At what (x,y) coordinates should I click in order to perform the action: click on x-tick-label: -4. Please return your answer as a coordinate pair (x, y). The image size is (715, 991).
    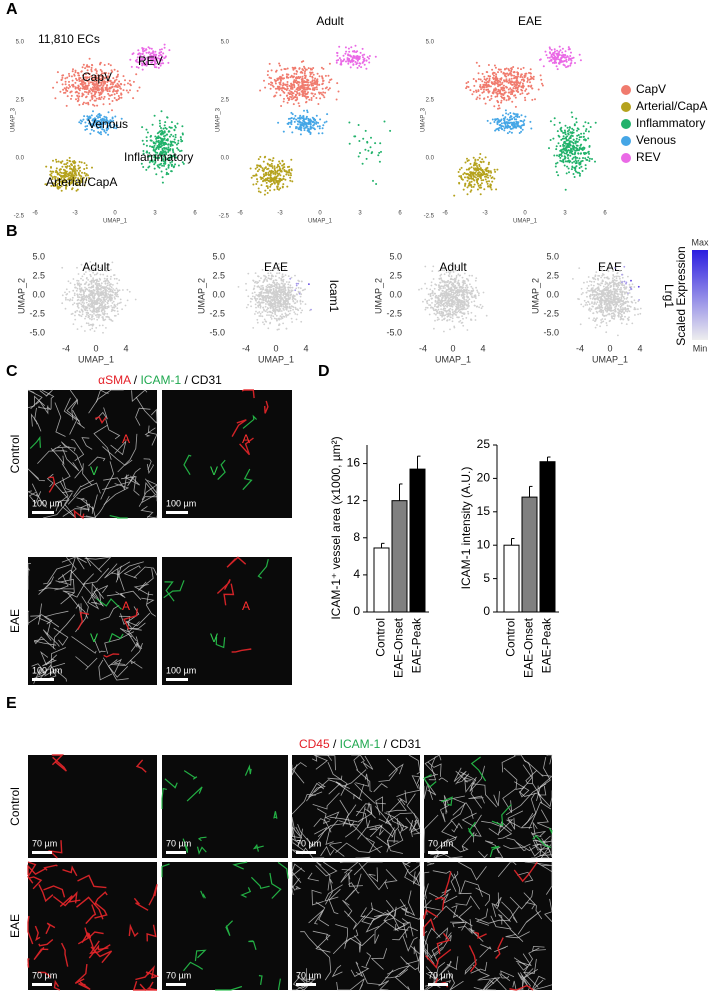
    Looking at the image, I should click on (66, 348).